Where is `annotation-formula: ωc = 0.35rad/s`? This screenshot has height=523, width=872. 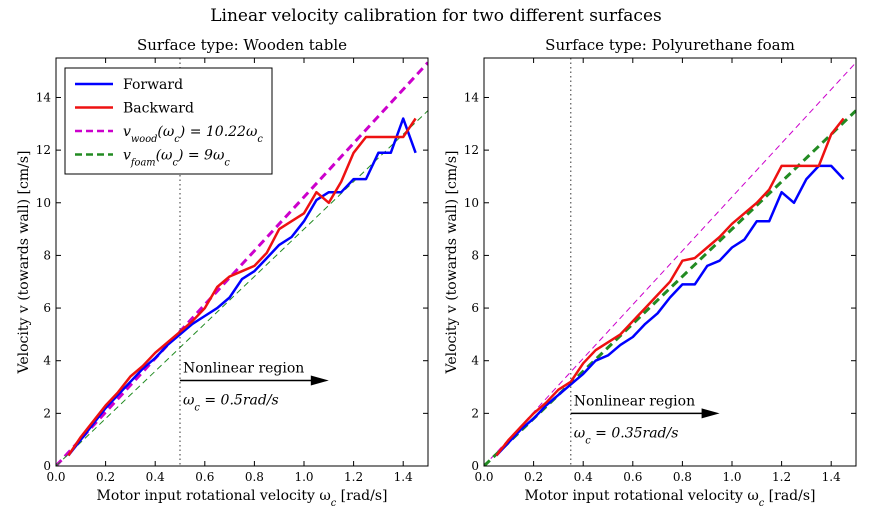
annotation-formula: ωc = 0.35rad/s is located at coordinates (626, 435).